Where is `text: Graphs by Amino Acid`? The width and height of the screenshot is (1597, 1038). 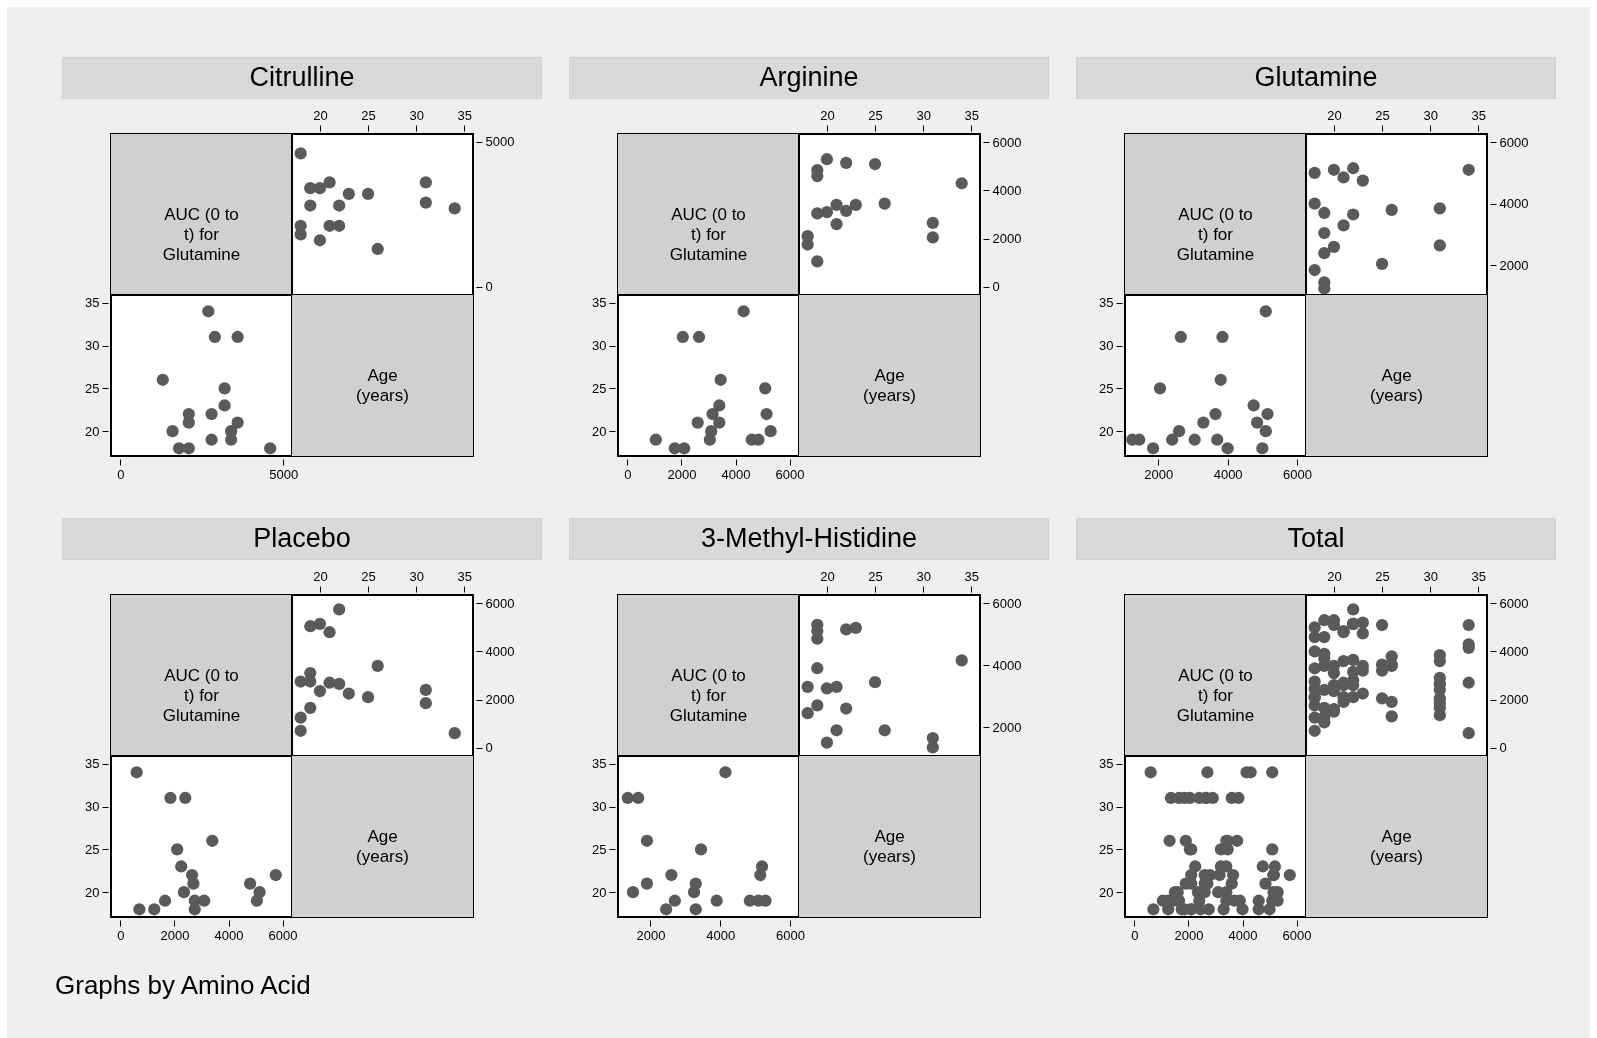
text: Graphs by Amino Acid is located at coordinates (183, 985).